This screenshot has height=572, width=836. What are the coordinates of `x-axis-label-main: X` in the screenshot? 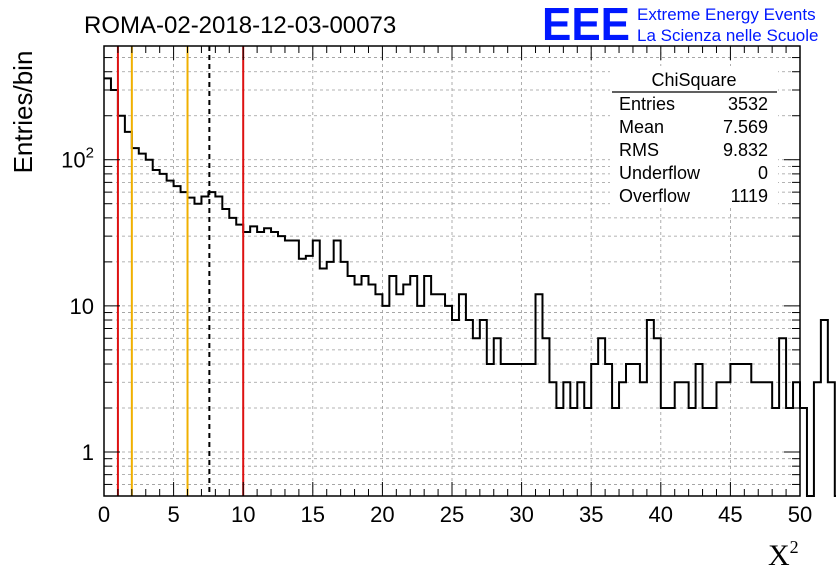 It's located at (779, 555).